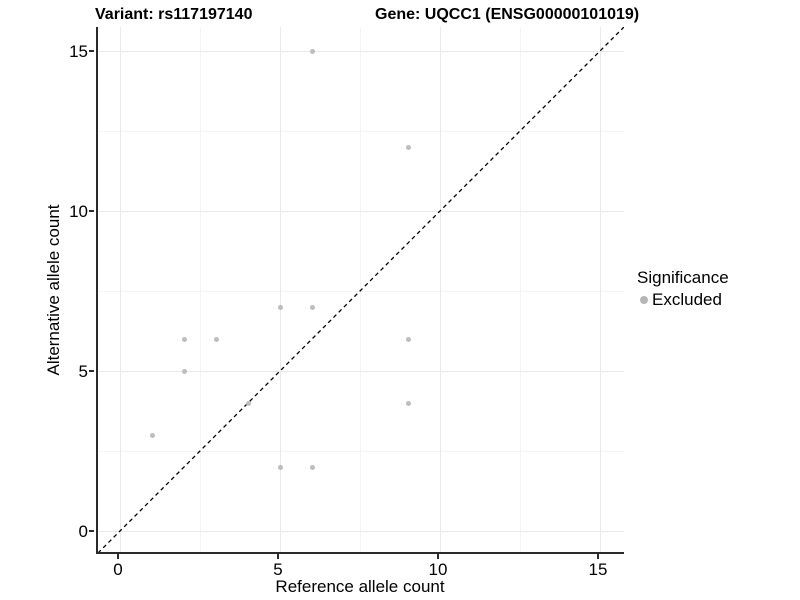  Describe the element at coordinates (118, 569) in the screenshot. I see `x-tick-label: 0` at that location.